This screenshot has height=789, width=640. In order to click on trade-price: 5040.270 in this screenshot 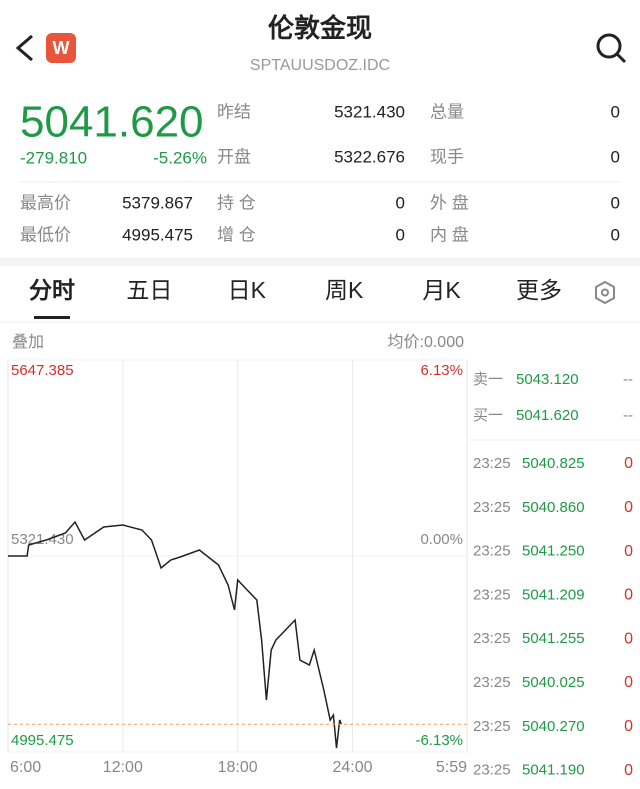, I will do `click(553, 726)`.